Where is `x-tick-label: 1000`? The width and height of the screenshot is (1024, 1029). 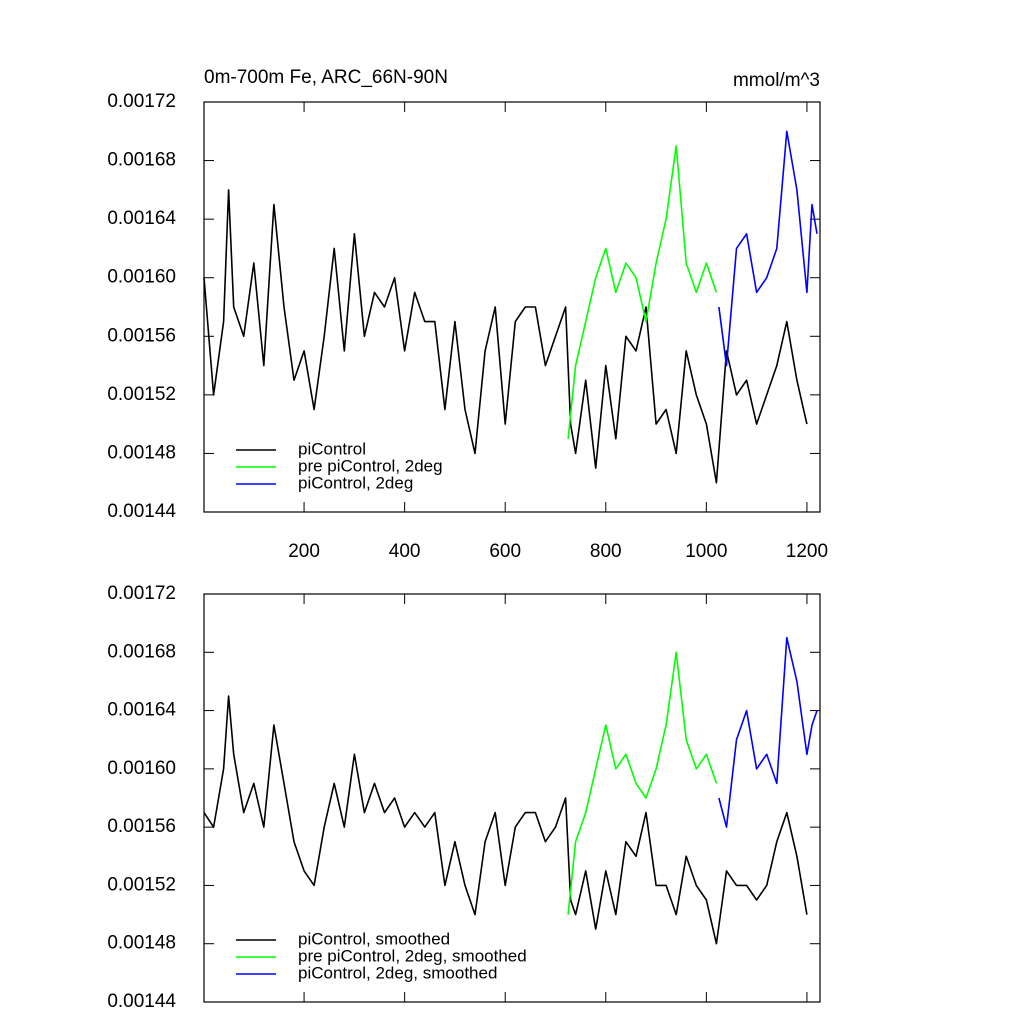 x-tick-label: 1000 is located at coordinates (706, 551).